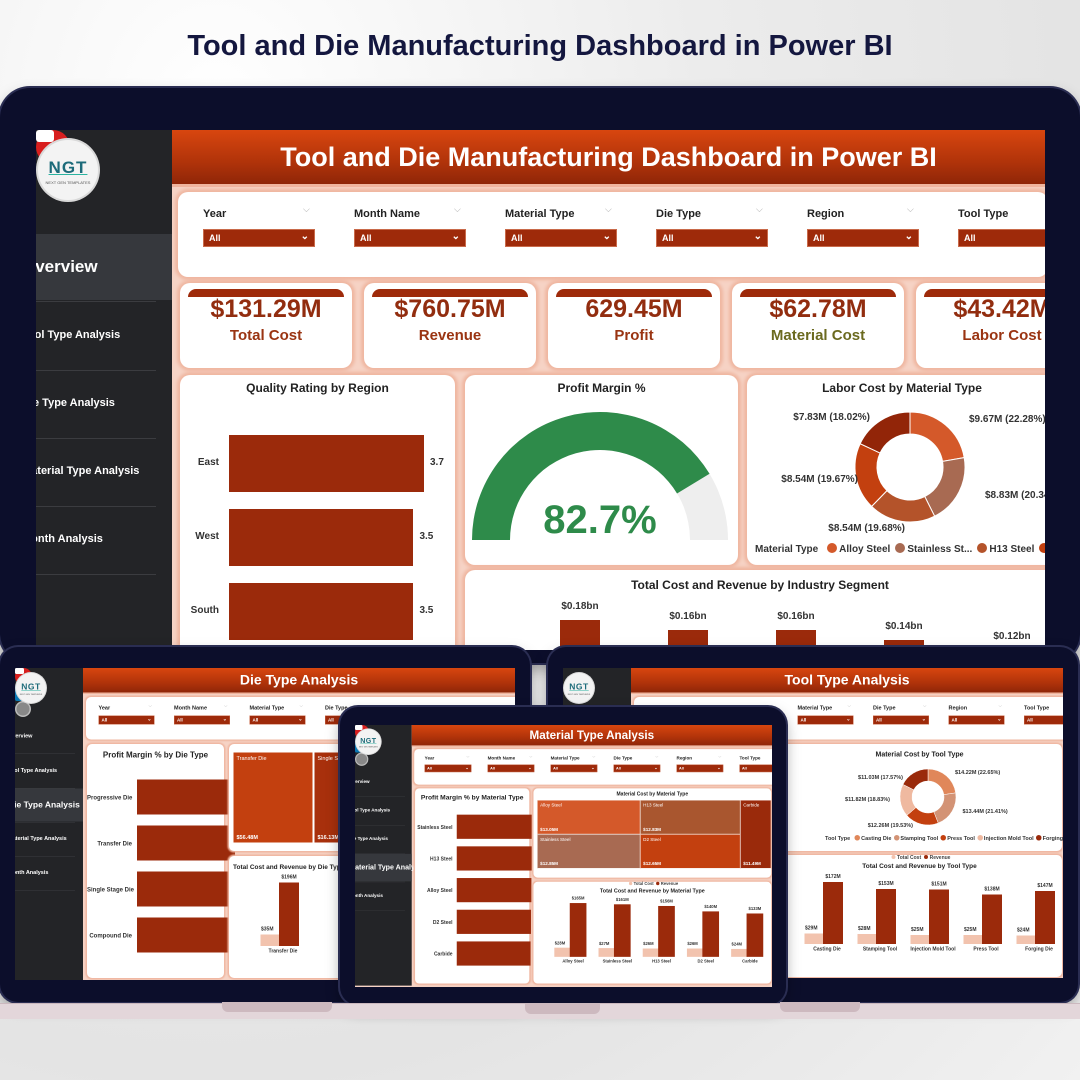 The height and width of the screenshot is (1080, 1080). I want to click on filter-dropdown-die-type: All ⌄, so click(712, 238).